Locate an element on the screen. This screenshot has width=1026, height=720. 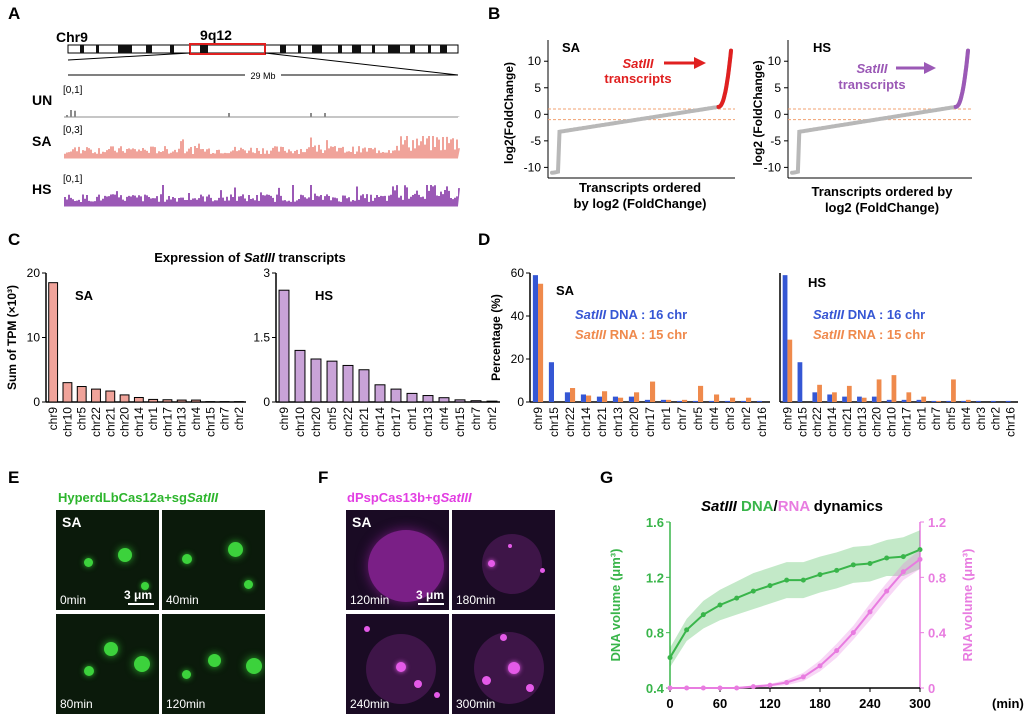
bar-condition-label: SA is located at coordinates (84, 295).